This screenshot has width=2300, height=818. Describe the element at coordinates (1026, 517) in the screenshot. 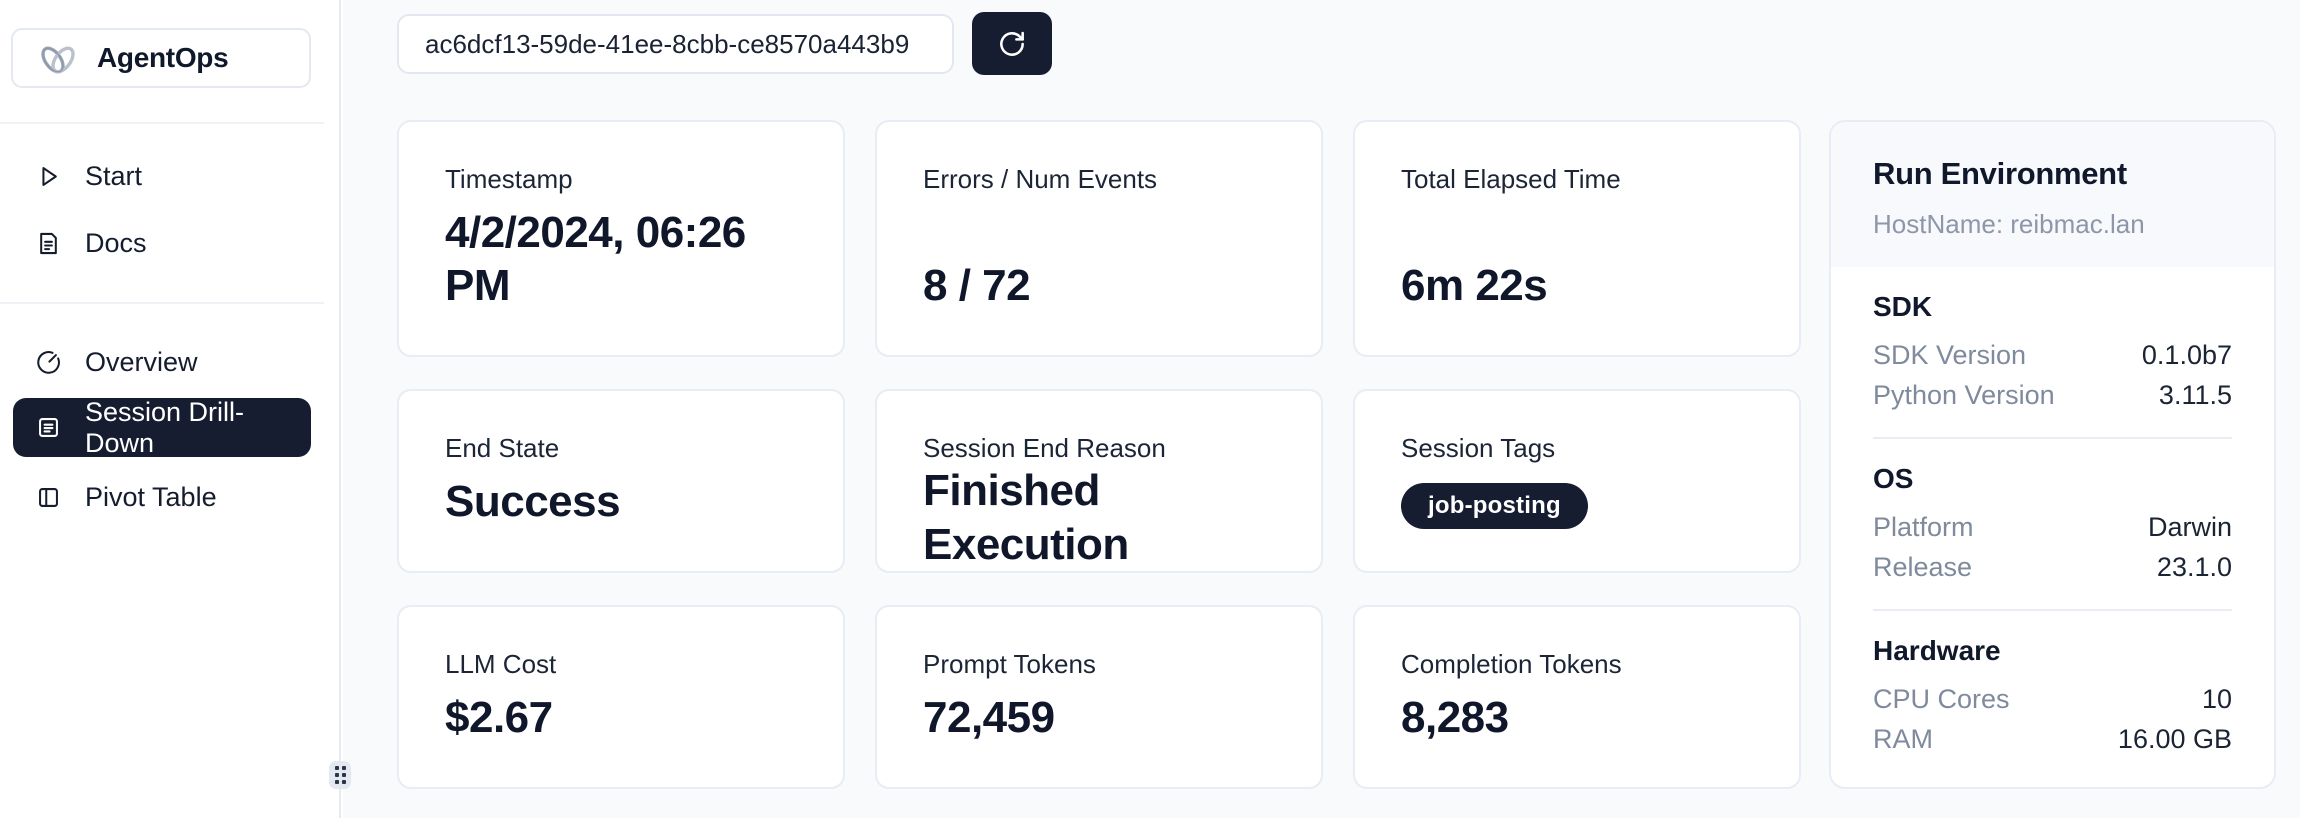

I see `card-value: Finished Execution` at that location.